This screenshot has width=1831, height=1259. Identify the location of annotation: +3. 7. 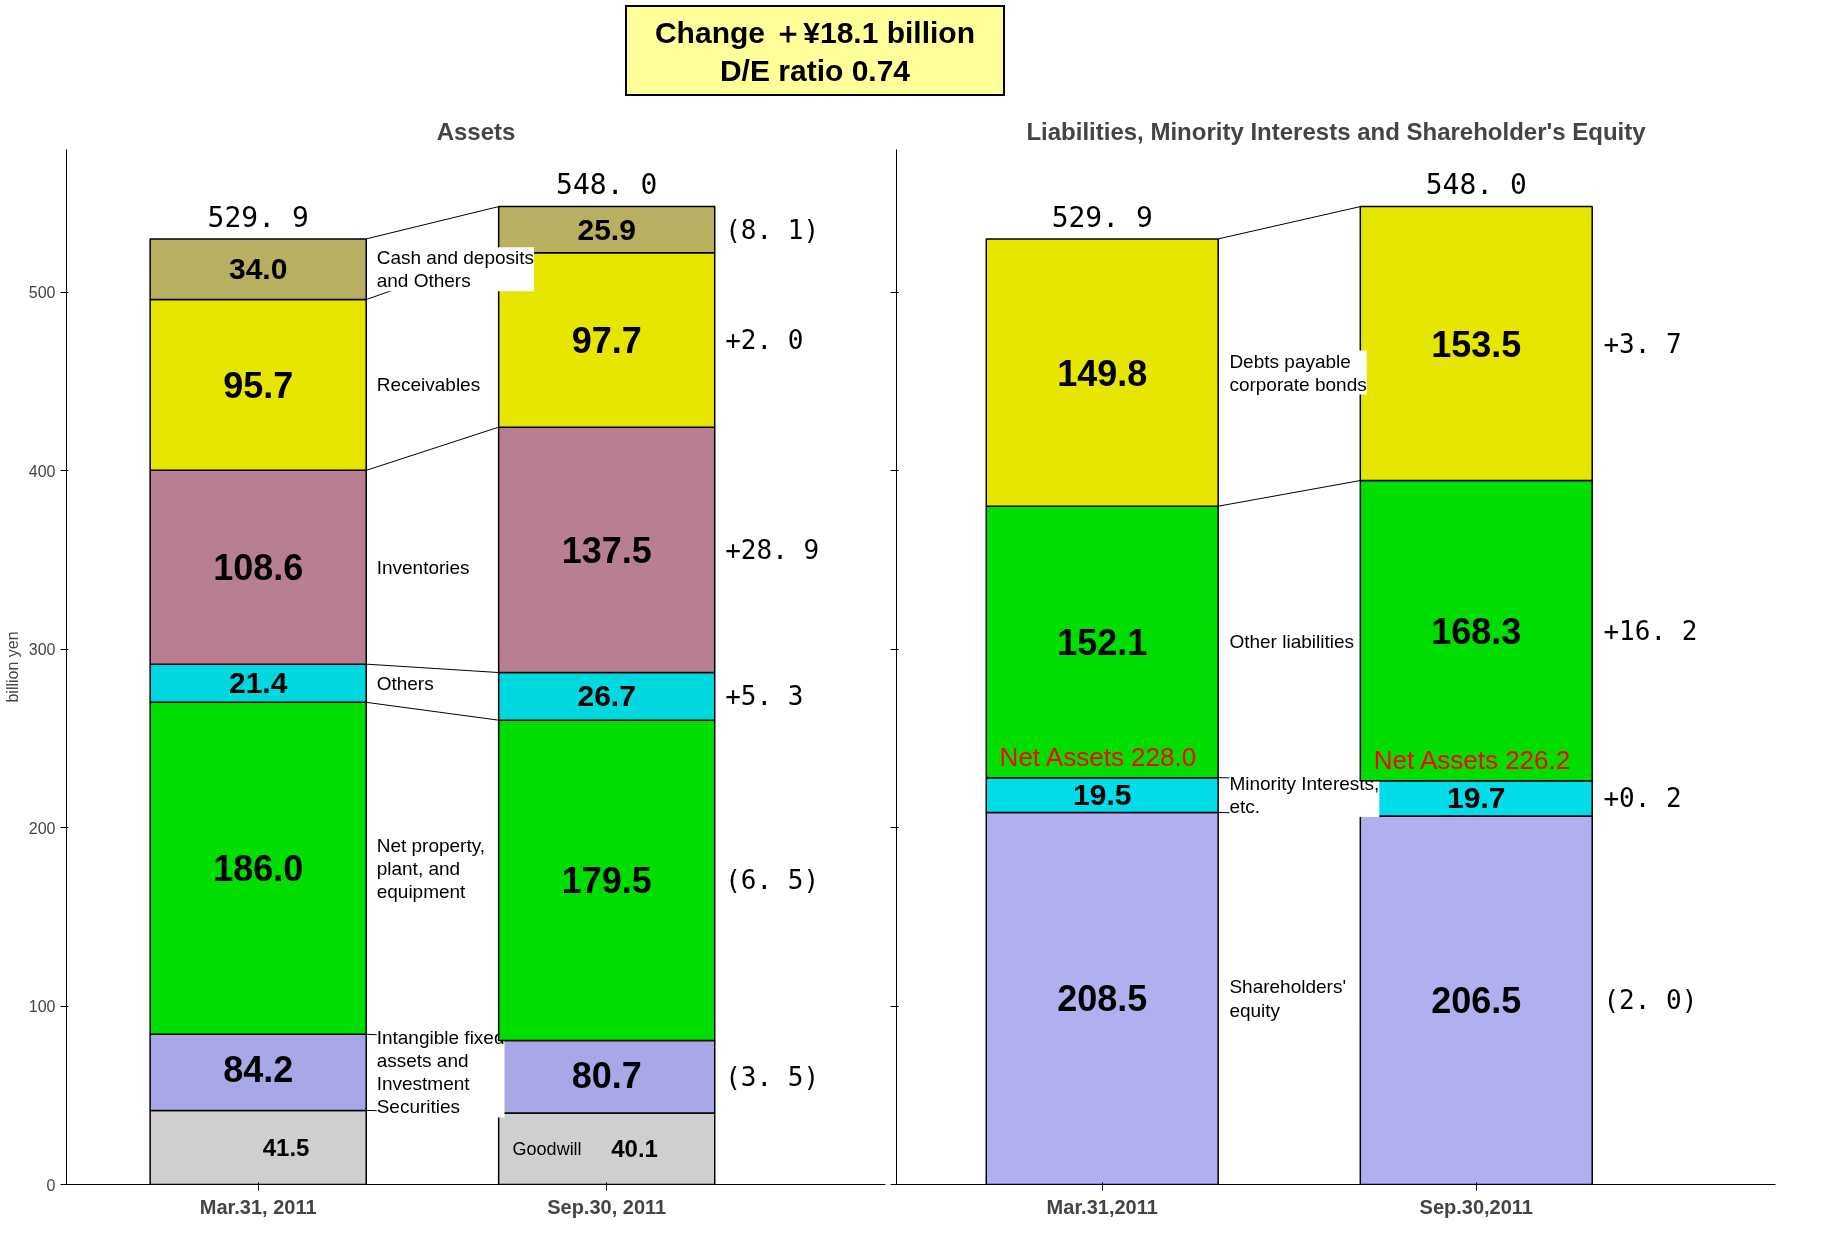
(1642, 343).